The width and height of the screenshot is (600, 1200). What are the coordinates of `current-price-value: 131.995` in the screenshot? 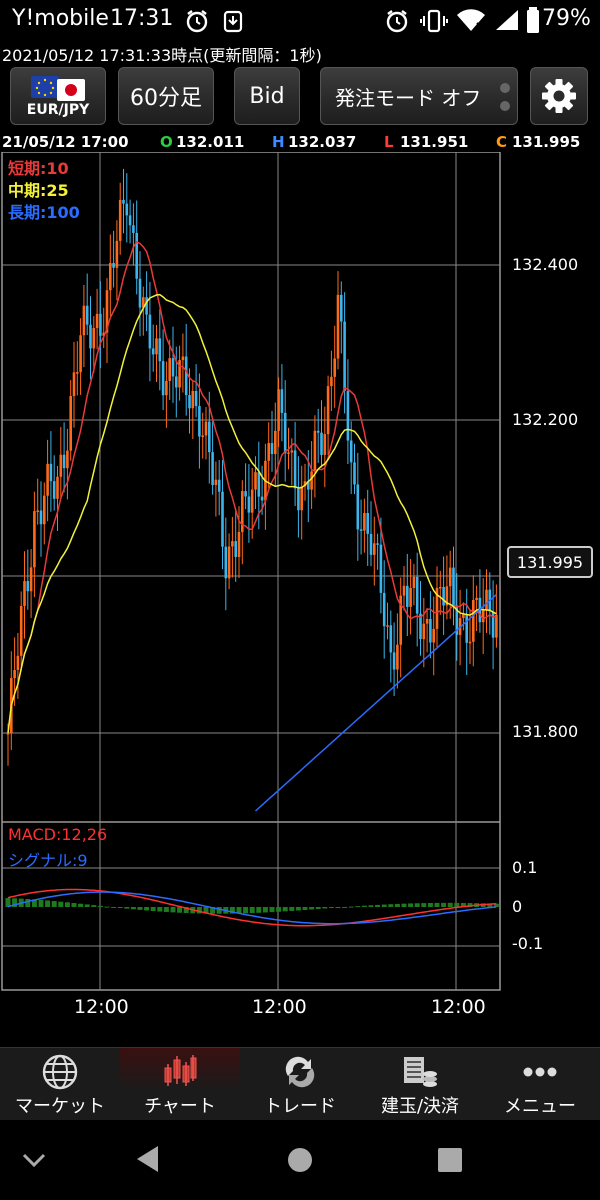 It's located at (550, 562).